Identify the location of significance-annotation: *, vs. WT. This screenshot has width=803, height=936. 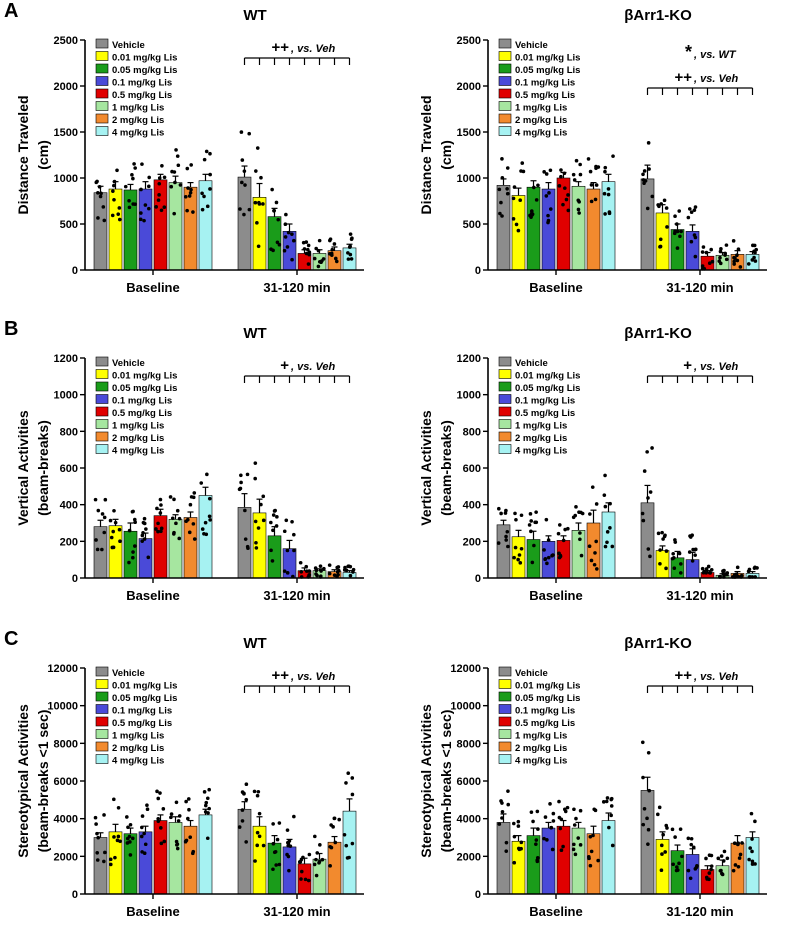
(711, 52).